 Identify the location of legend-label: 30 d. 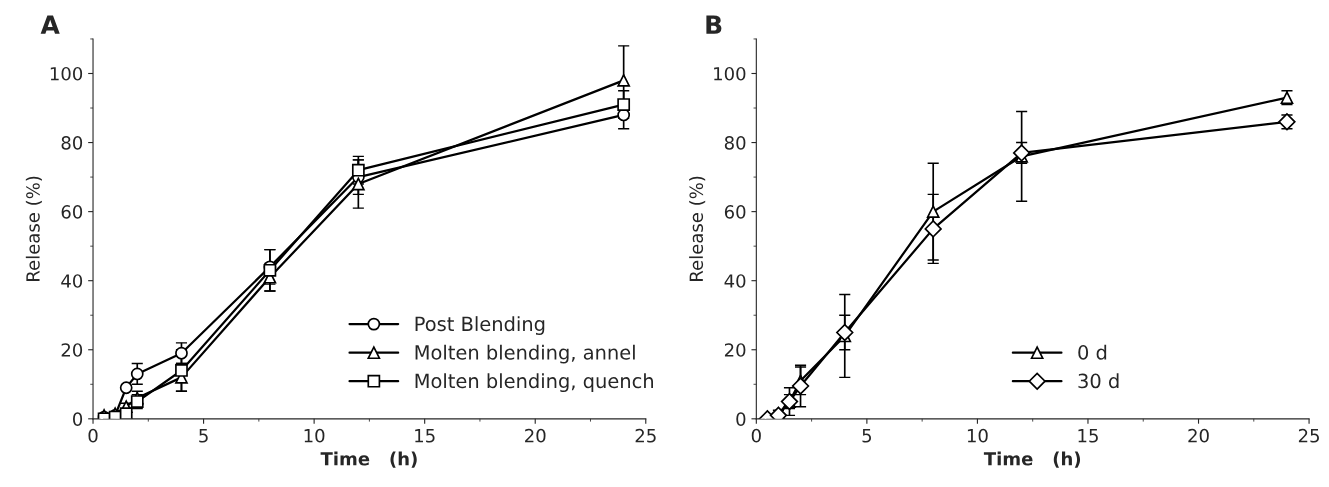
(1098, 381).